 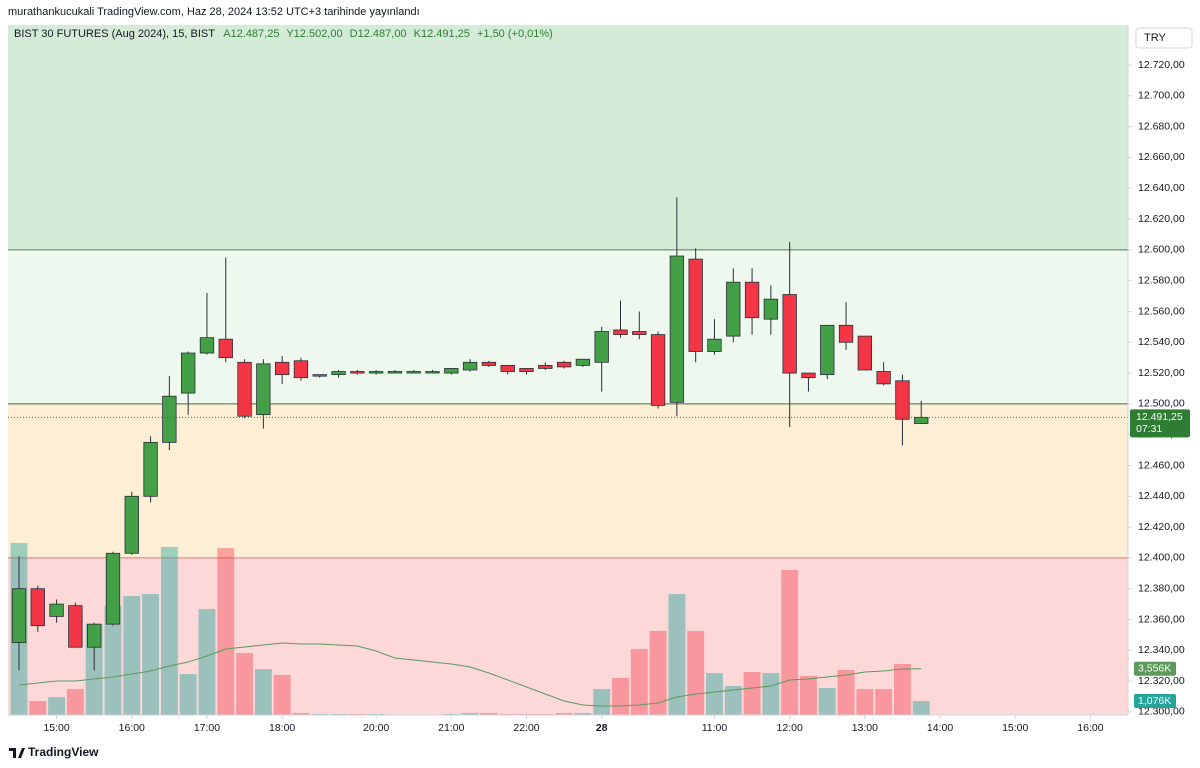 What do you see at coordinates (1161, 465) in the screenshot?
I see `y-tick-label: 12.460,00` at bounding box center [1161, 465].